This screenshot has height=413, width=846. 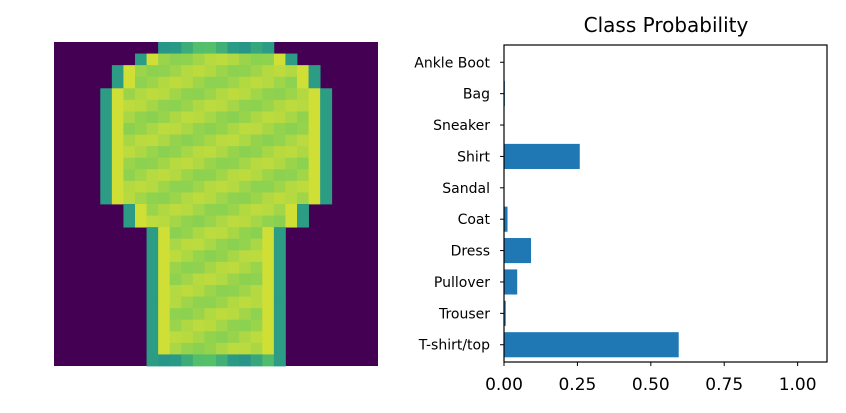 I want to click on bar-dress, so click(x=518, y=251).